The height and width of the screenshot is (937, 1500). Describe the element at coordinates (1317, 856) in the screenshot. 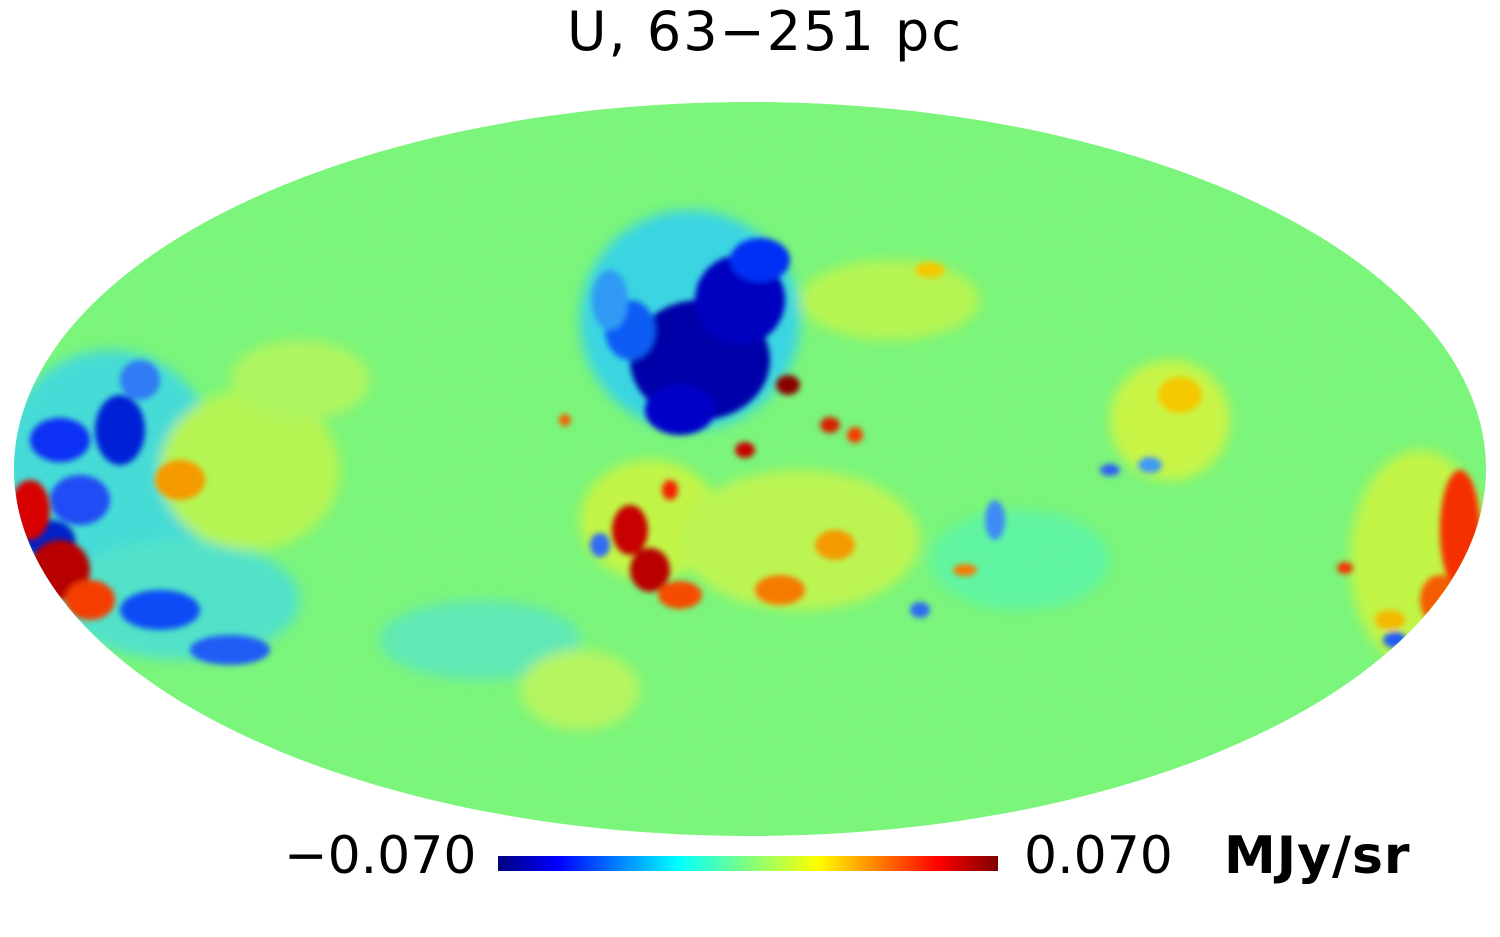

I see `colorbar-unit-label: MJy/sr` at that location.